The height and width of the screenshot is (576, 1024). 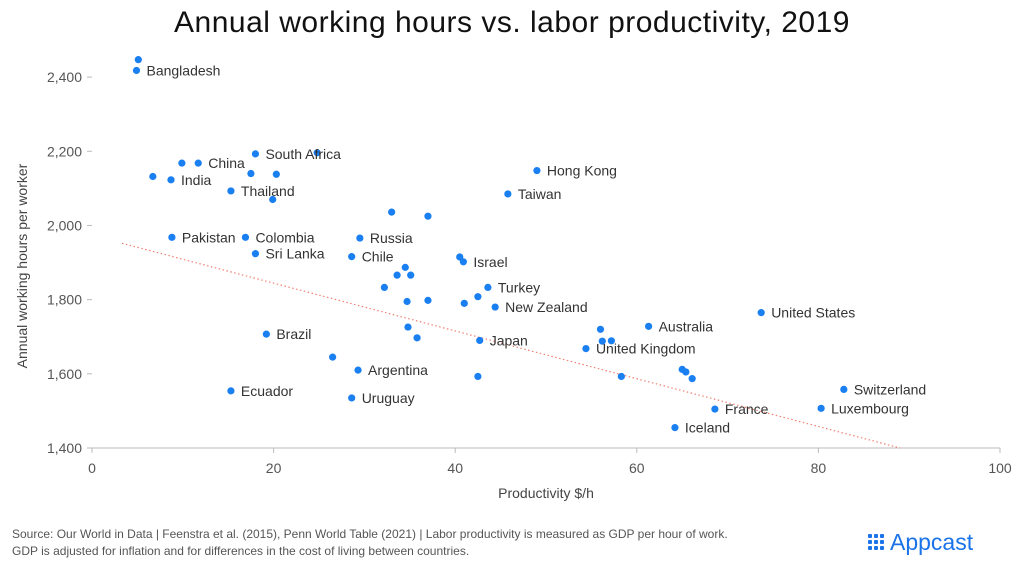 What do you see at coordinates (540, 194) in the screenshot?
I see `data-label: Taiwan` at bounding box center [540, 194].